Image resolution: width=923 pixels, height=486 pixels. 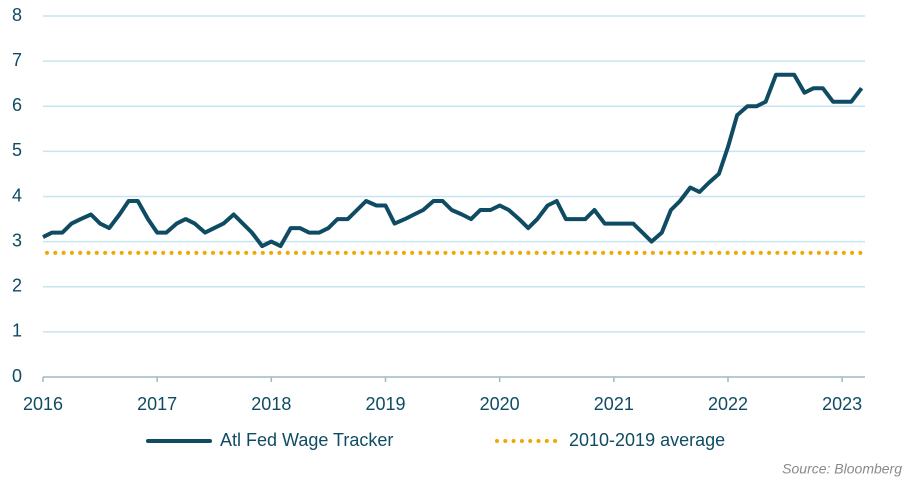 What do you see at coordinates (17, 240) in the screenshot?
I see `y-tick-label: 3` at bounding box center [17, 240].